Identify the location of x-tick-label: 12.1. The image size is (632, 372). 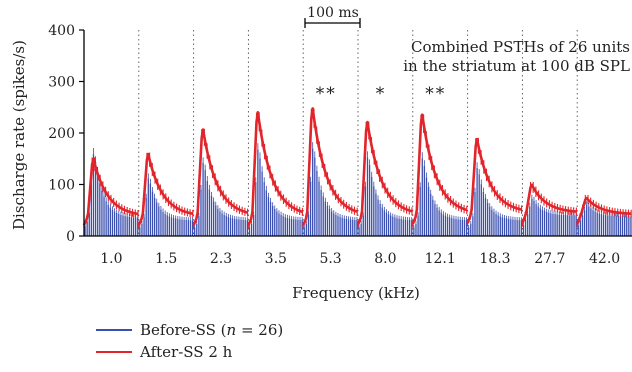
(440, 259).